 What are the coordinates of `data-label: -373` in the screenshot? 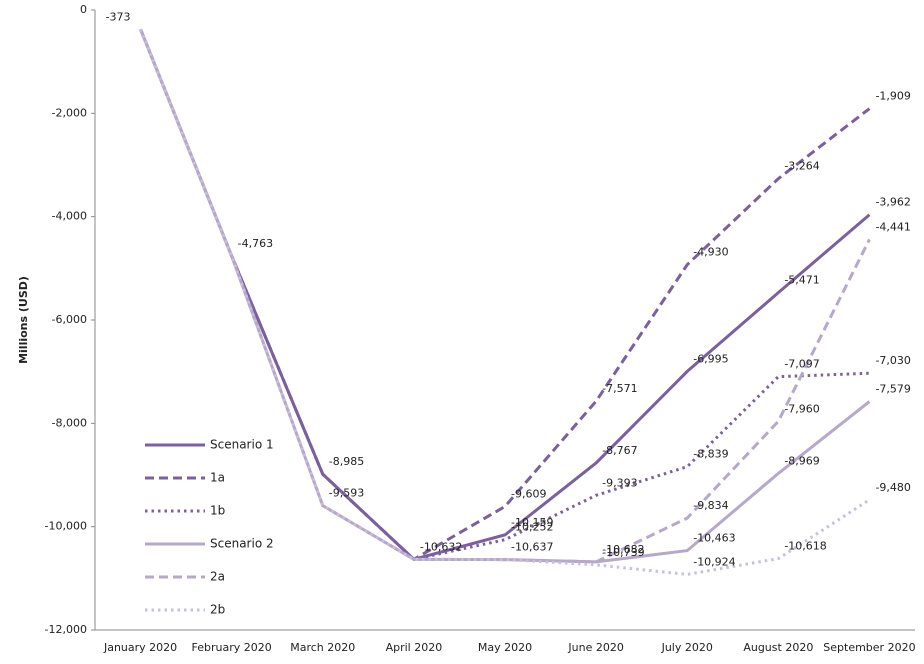 It's located at (118, 16).